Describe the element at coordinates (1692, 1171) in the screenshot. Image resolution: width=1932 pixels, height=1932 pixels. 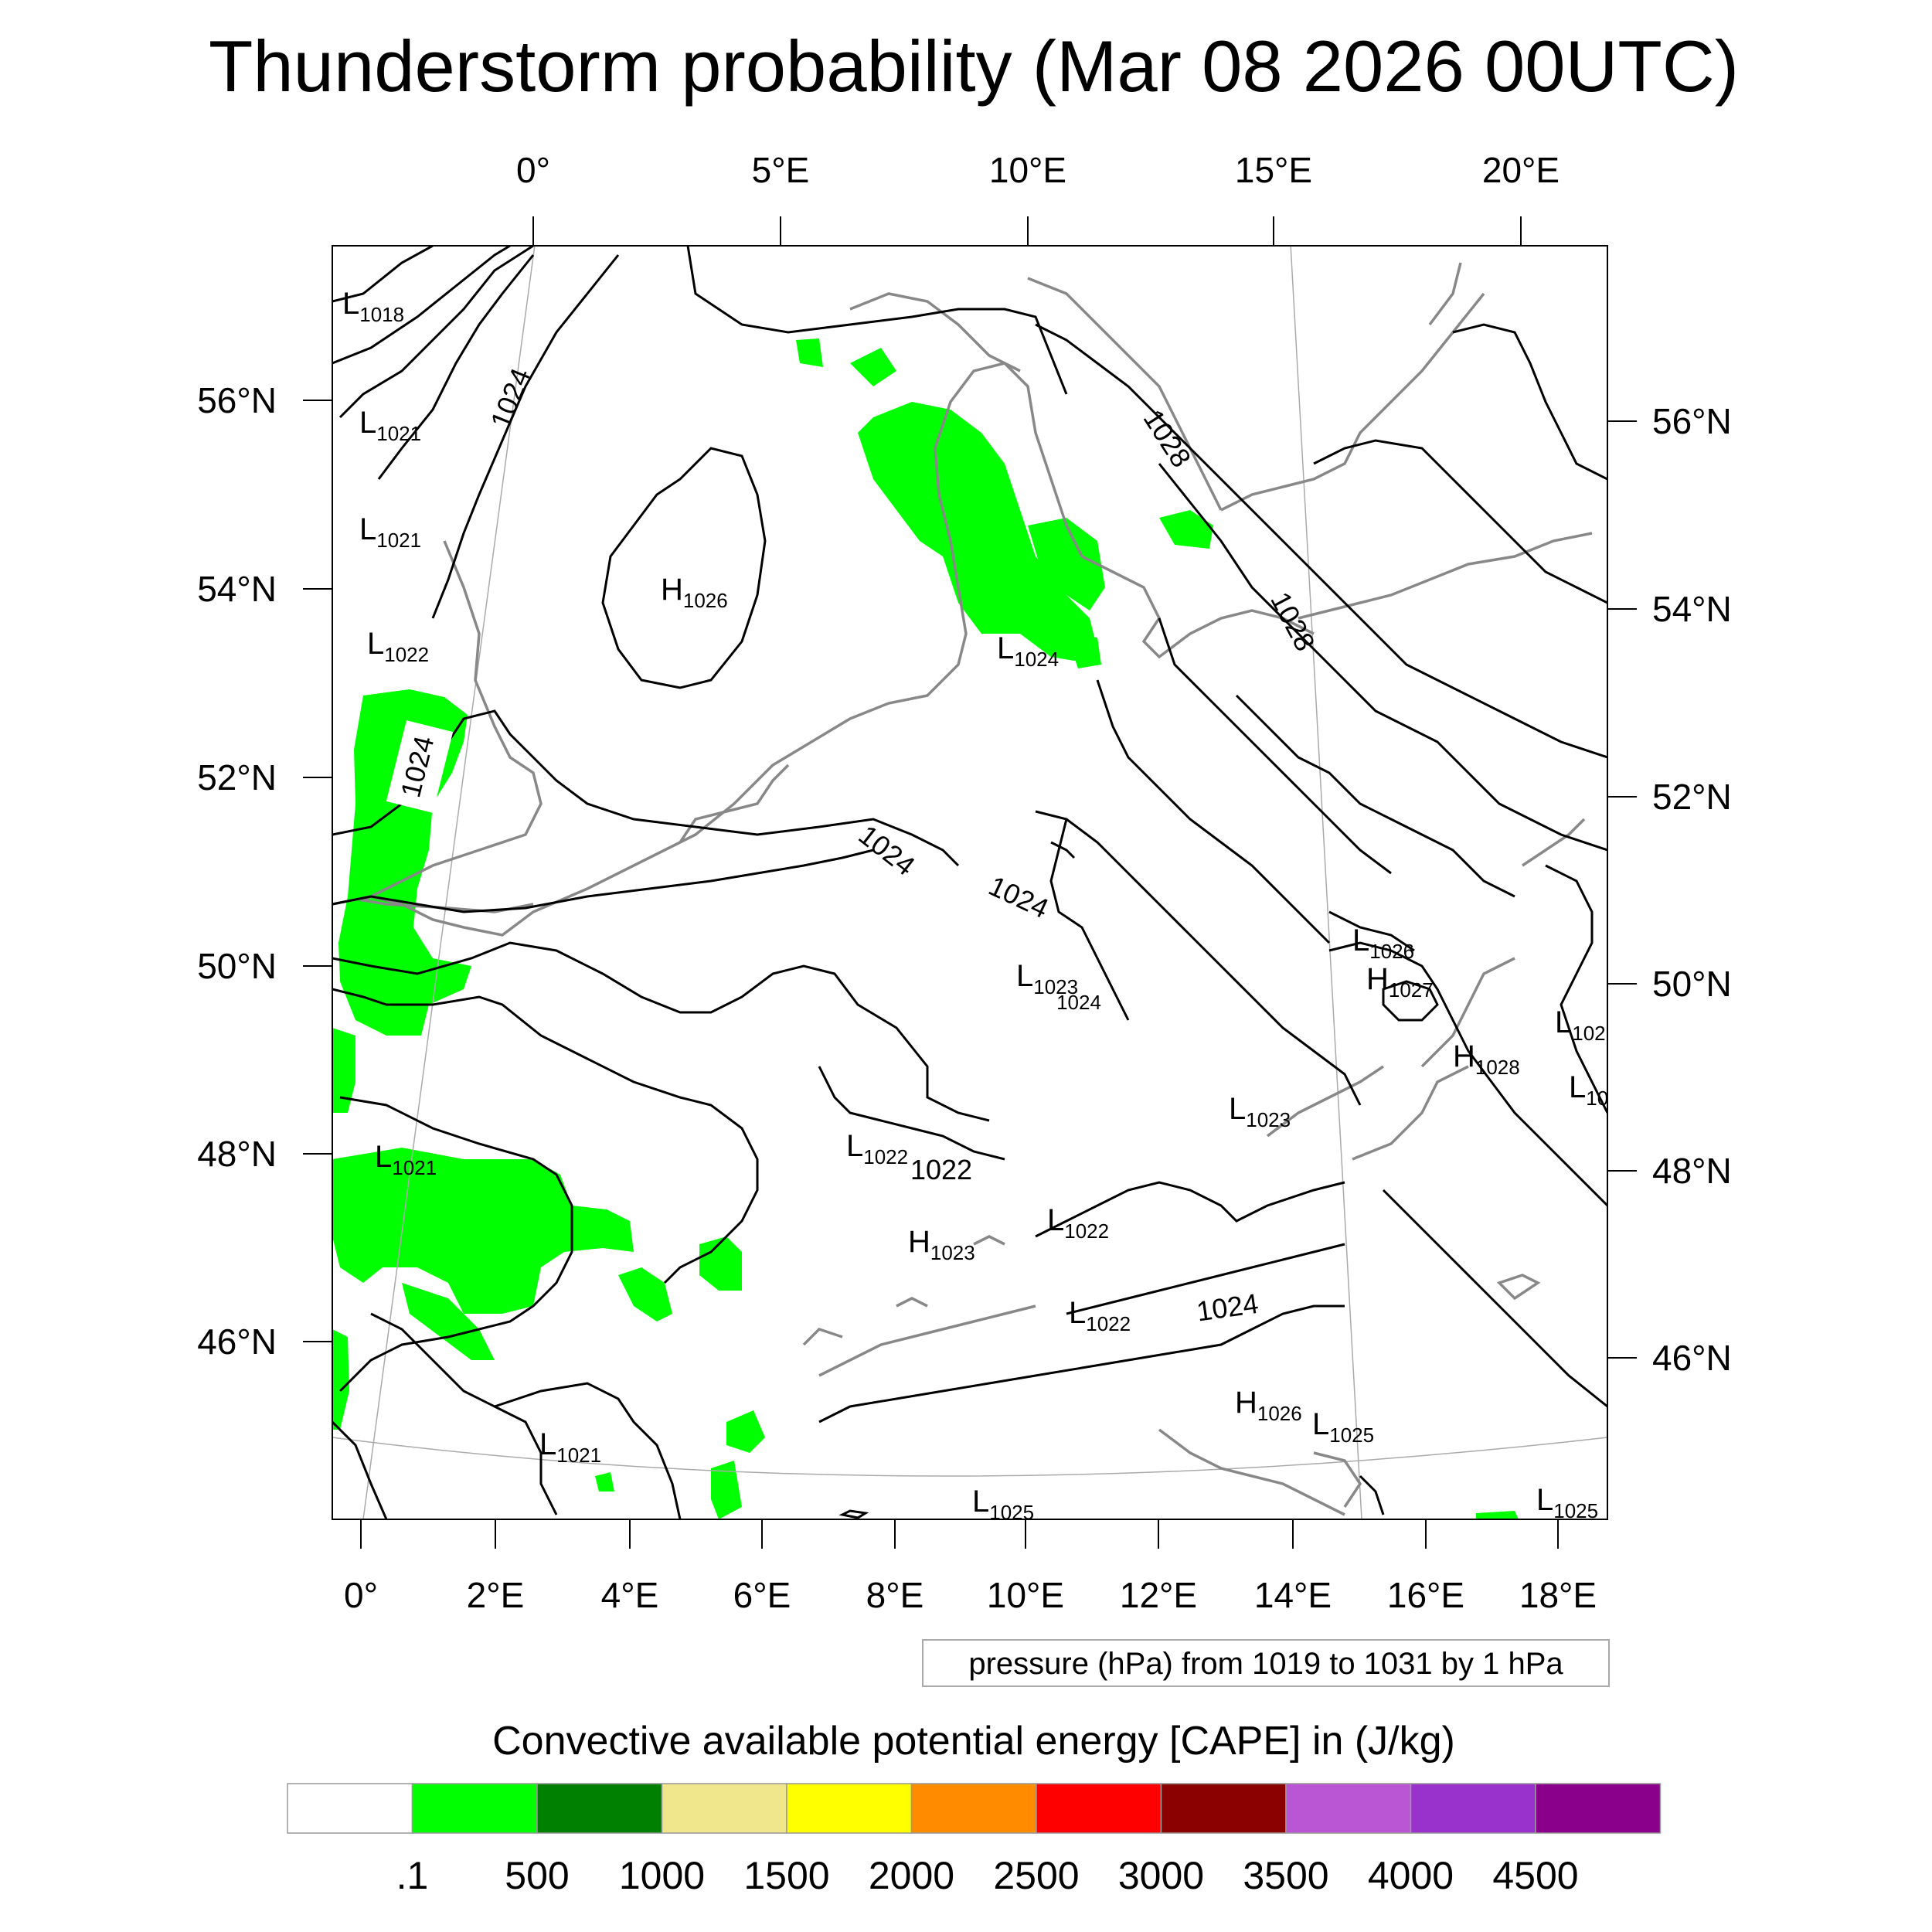
I see `right-lat-label: 48°N` at that location.